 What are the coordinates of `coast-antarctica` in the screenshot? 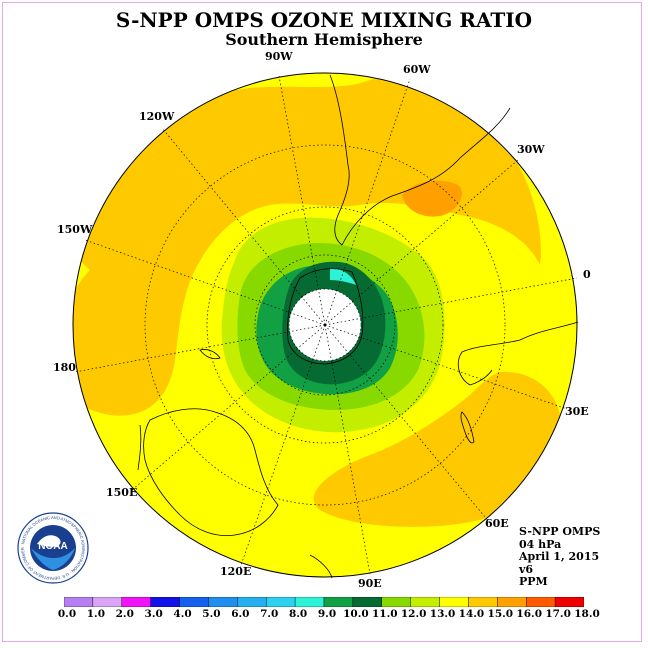 It's located at (325, 316).